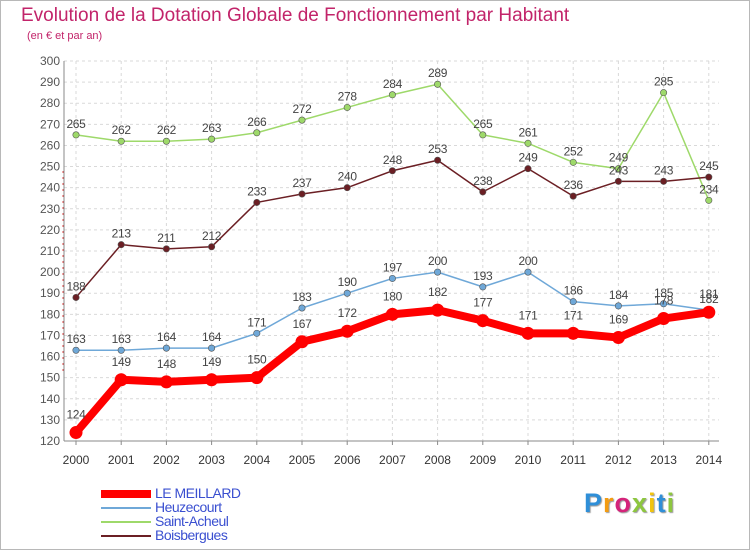 This screenshot has width=750, height=550. I want to click on data-label: 240, so click(348, 177).